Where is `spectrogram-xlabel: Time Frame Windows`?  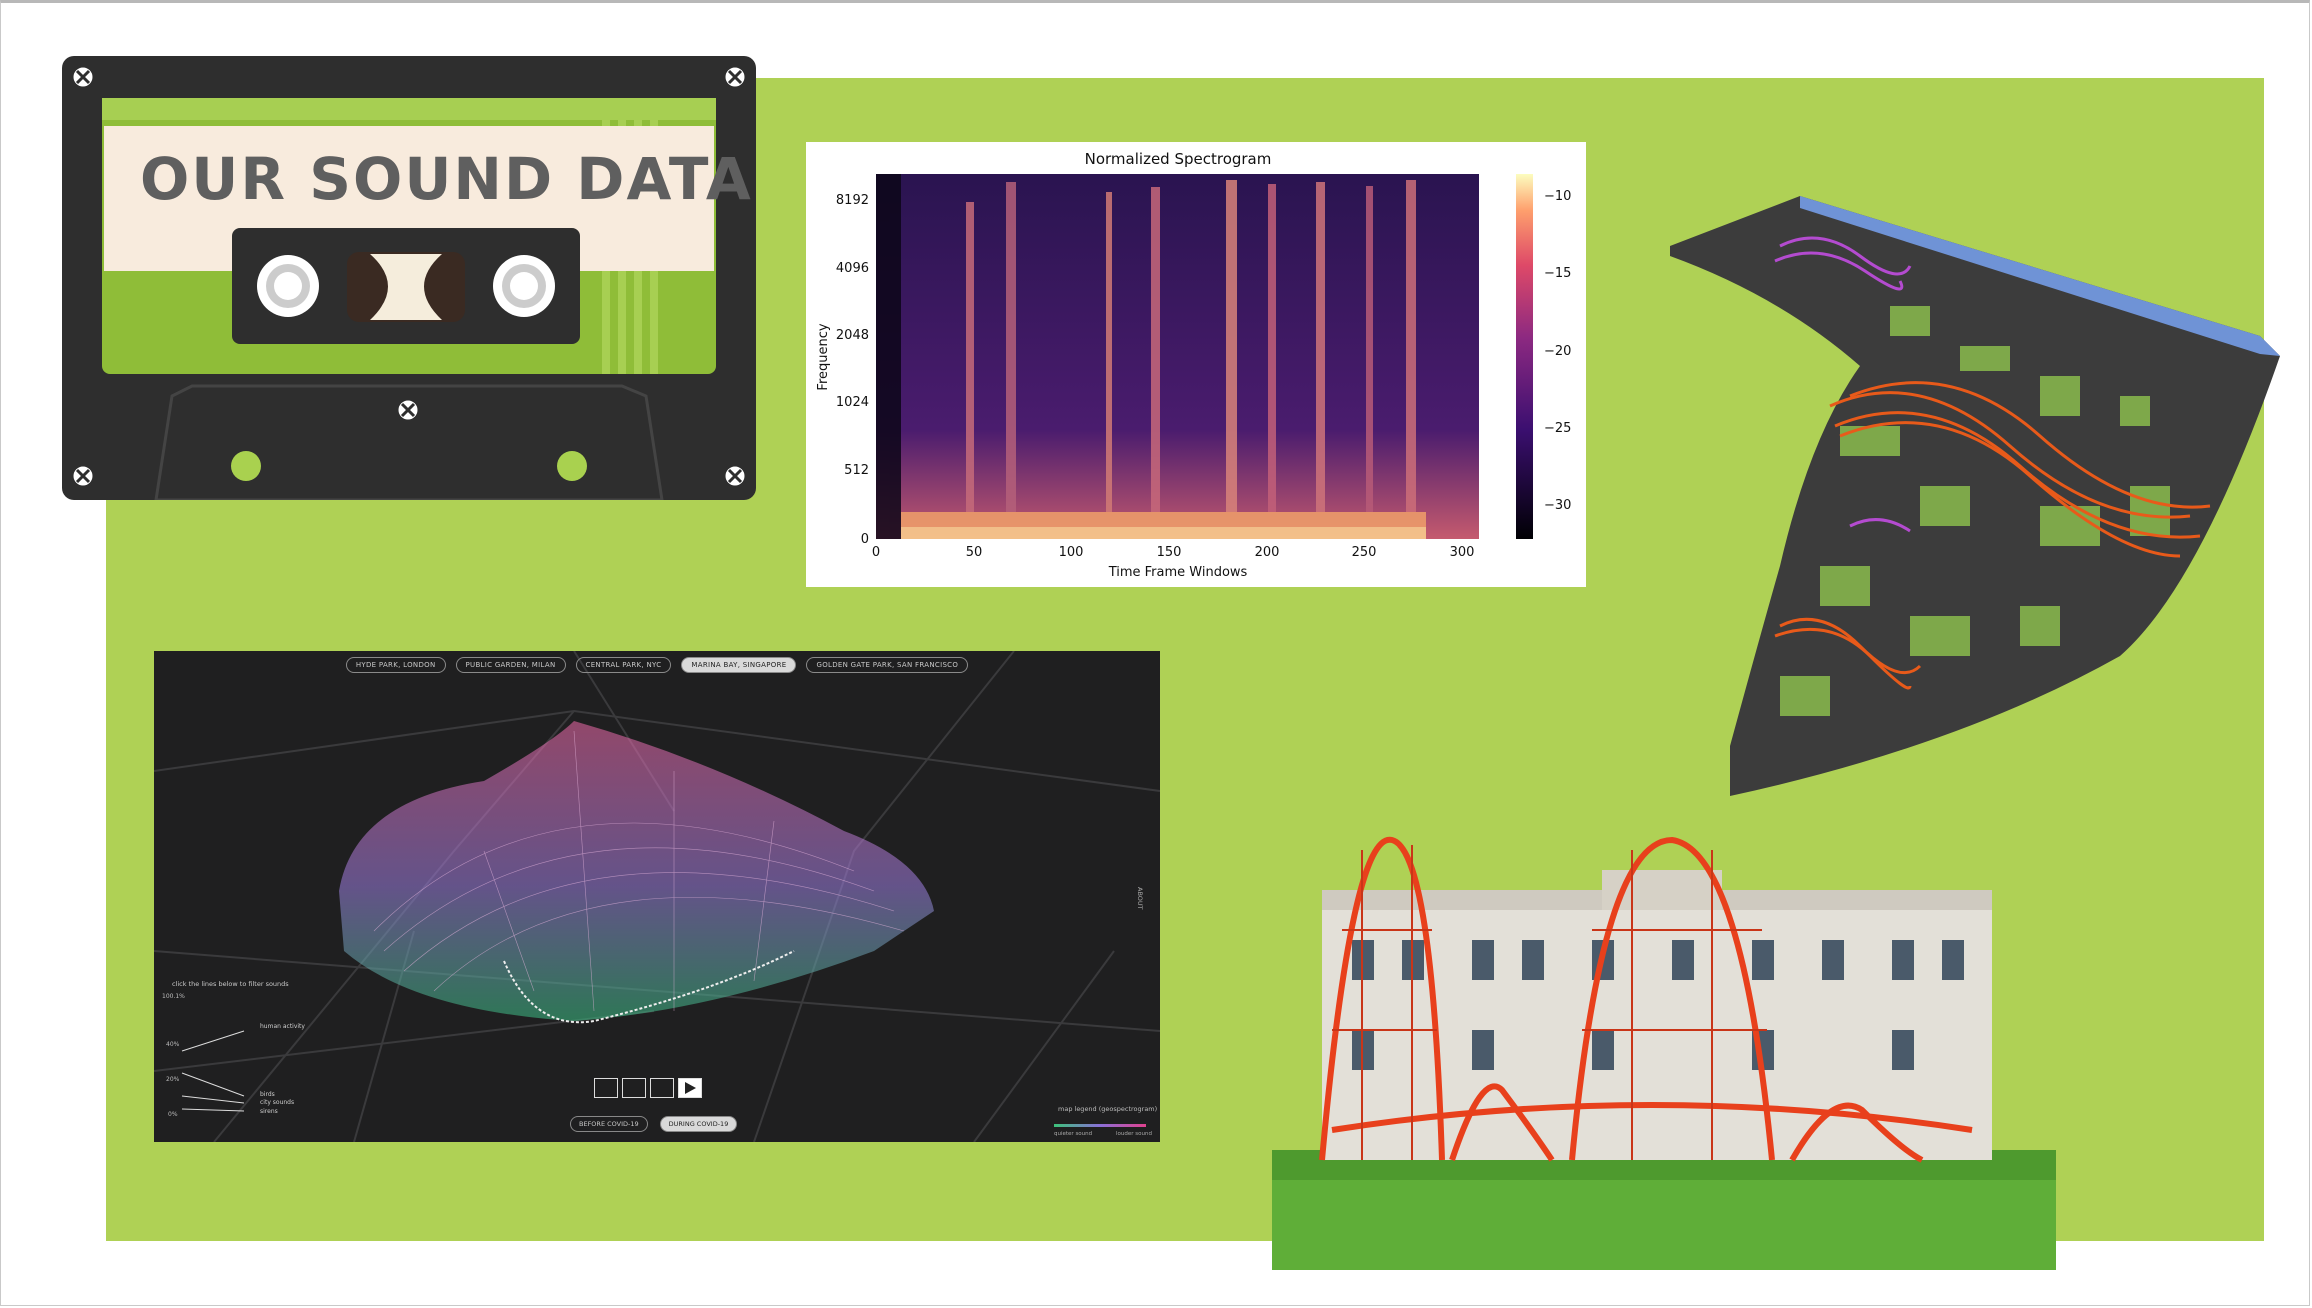 spectrogram-xlabel: Time Frame Windows is located at coordinates (1178, 572).